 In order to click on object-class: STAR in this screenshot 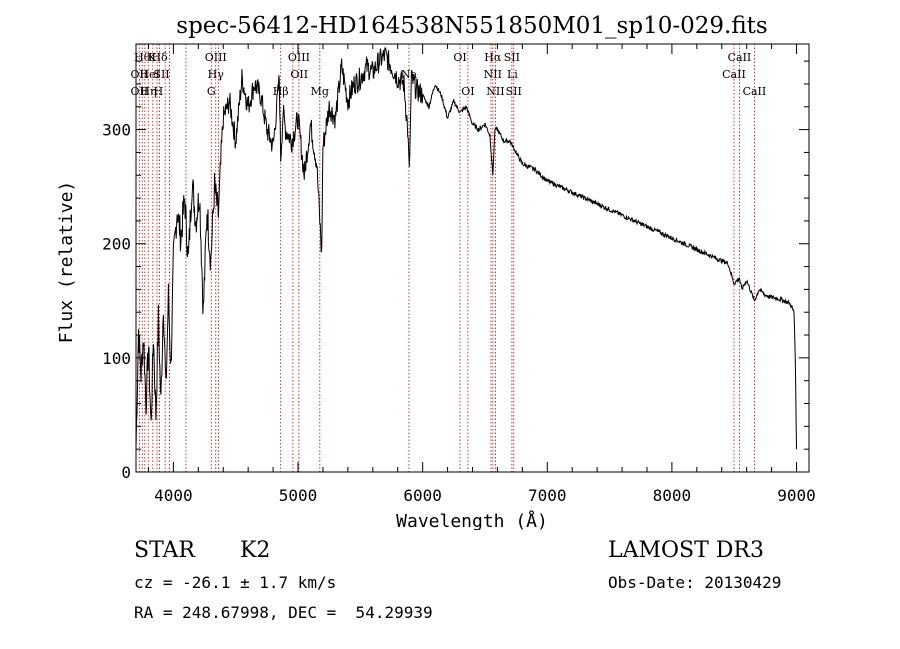, I will do `click(164, 550)`.